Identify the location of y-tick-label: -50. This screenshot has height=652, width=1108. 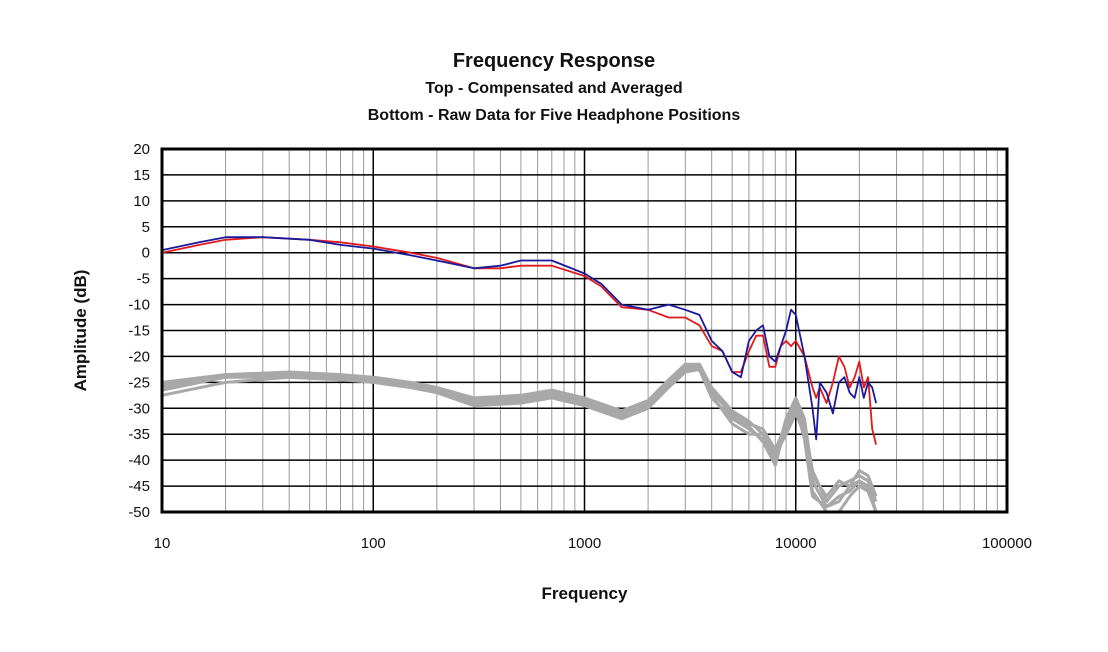
(139, 512).